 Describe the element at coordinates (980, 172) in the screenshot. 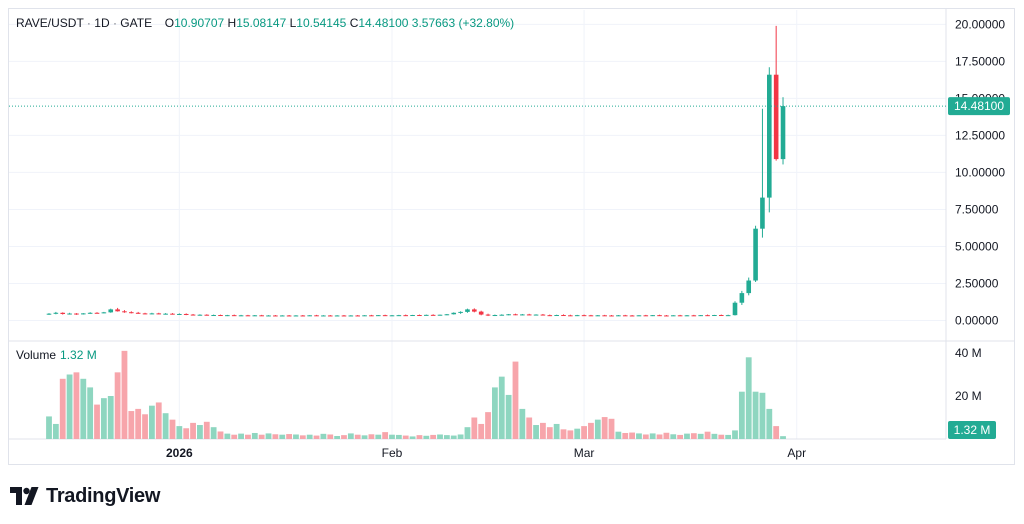

I see `price-tick-label: 10.00000` at that location.